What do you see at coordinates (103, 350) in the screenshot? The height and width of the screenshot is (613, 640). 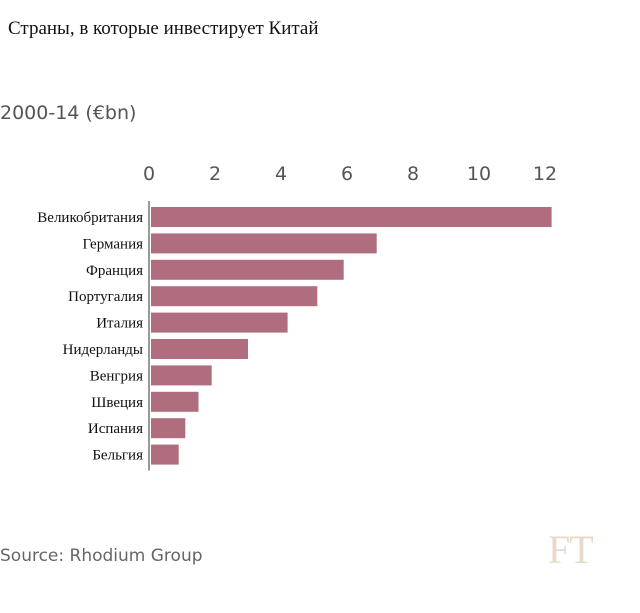 I see `category-label: Нидерланды` at bounding box center [103, 350].